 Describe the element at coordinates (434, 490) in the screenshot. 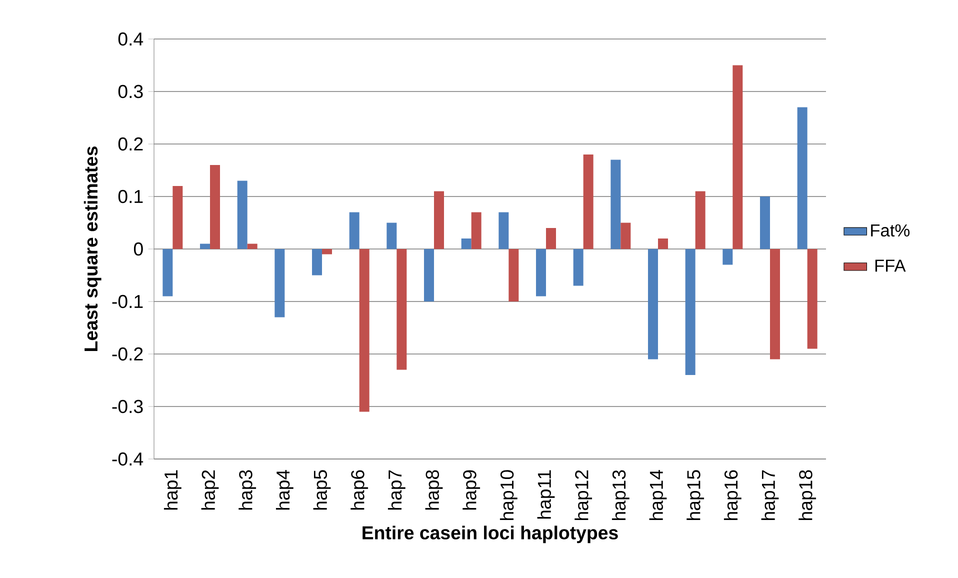

I see `x-tick-label: hap8` at that location.